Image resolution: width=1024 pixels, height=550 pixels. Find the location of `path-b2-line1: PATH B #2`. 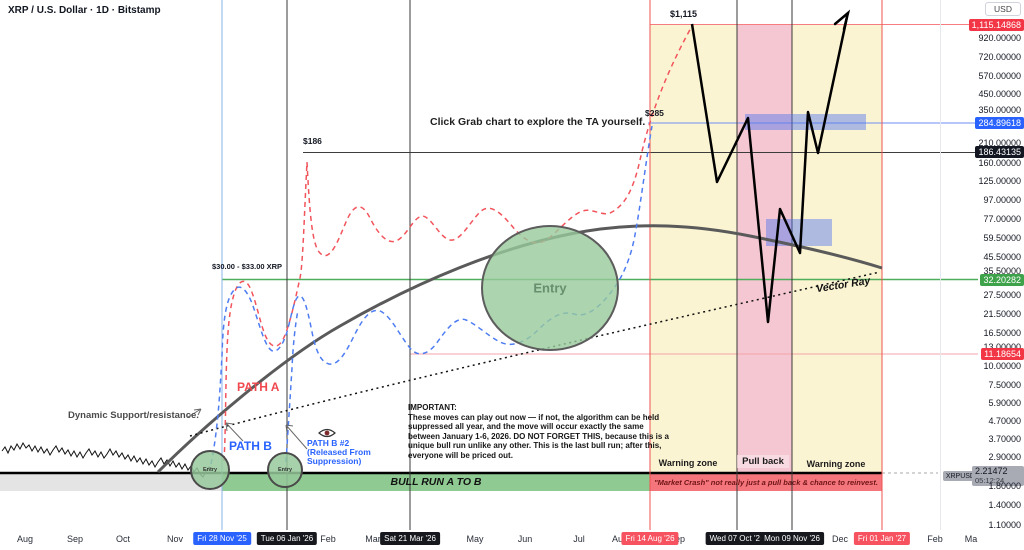

path-b2-line1: PATH B #2 is located at coordinates (328, 443).